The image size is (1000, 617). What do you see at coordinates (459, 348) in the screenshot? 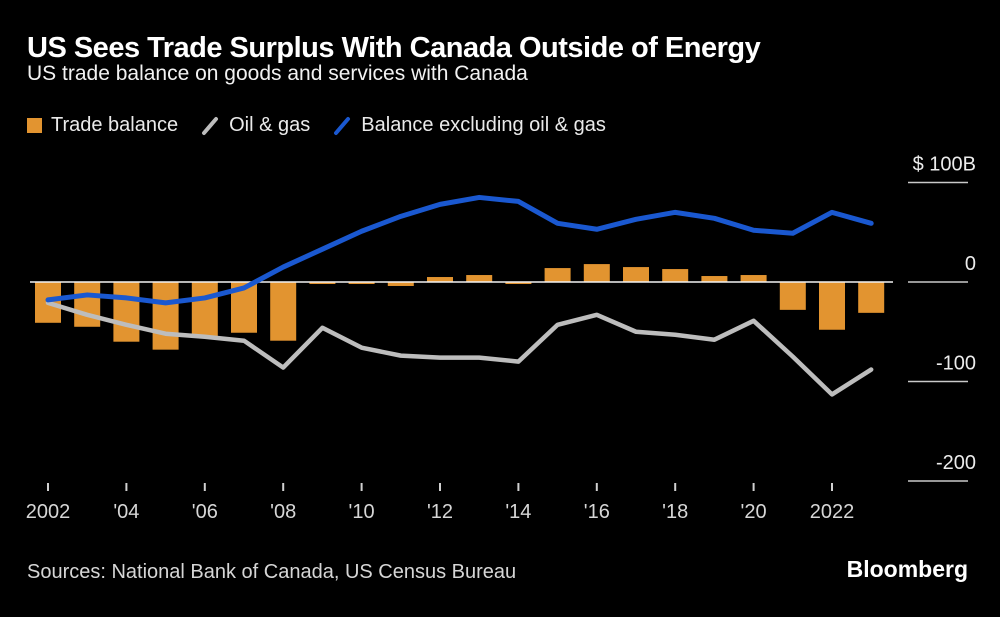
I see `oil-gas-line` at bounding box center [459, 348].